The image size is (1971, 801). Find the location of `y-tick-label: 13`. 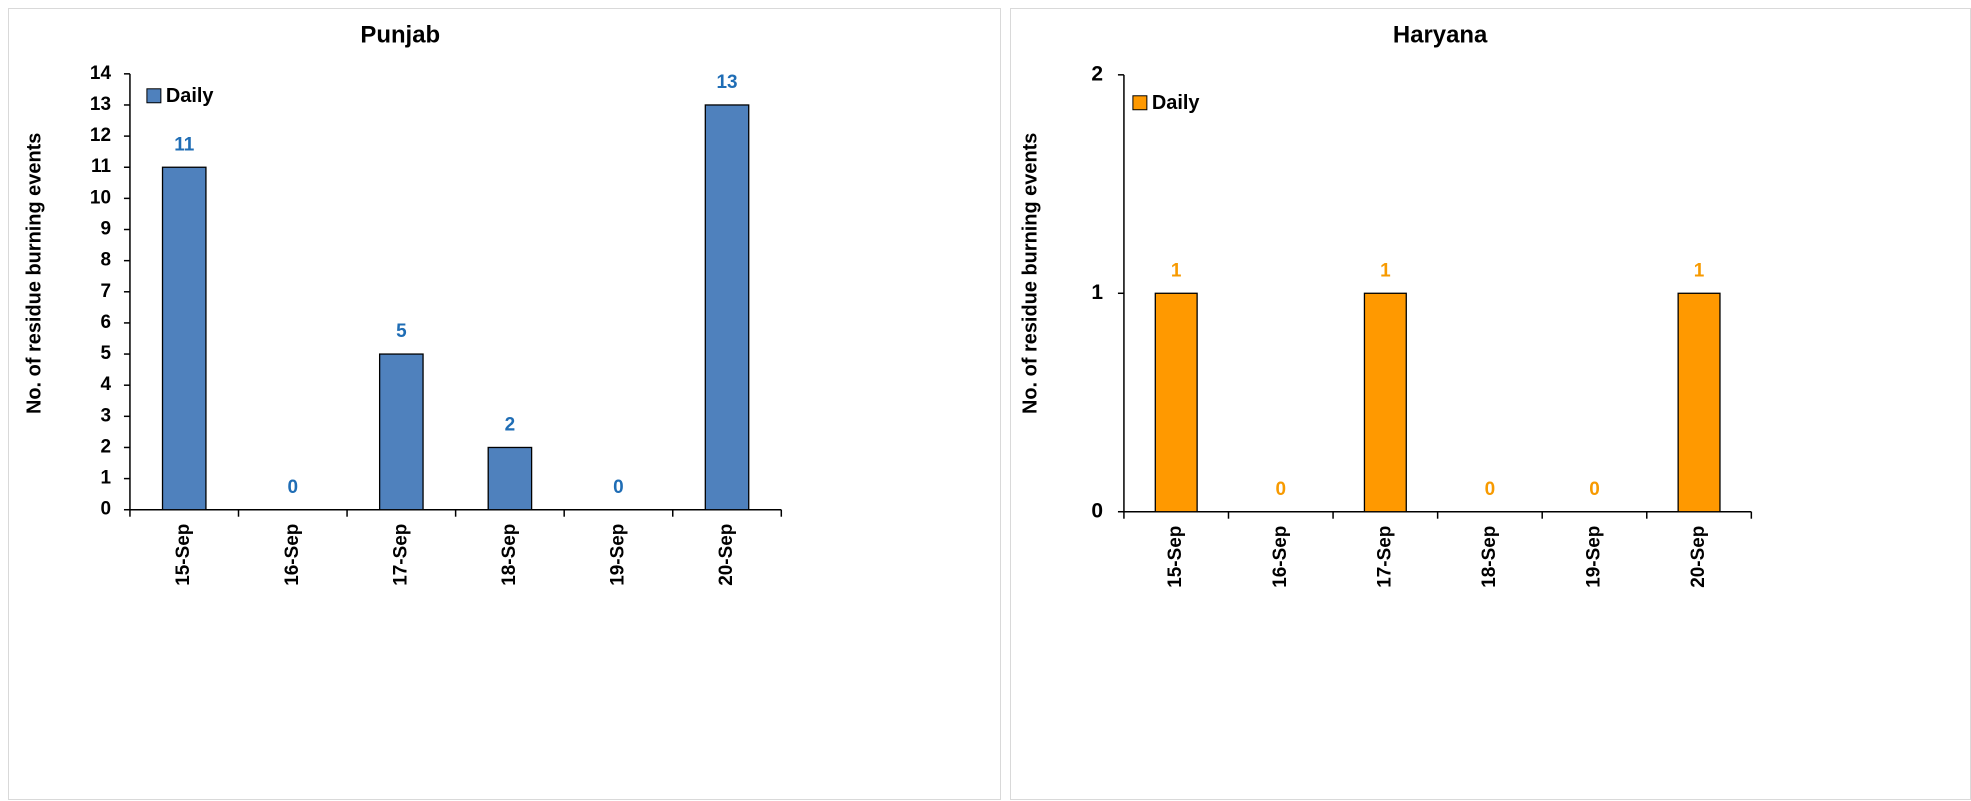

y-tick-label: 13 is located at coordinates (100, 104).